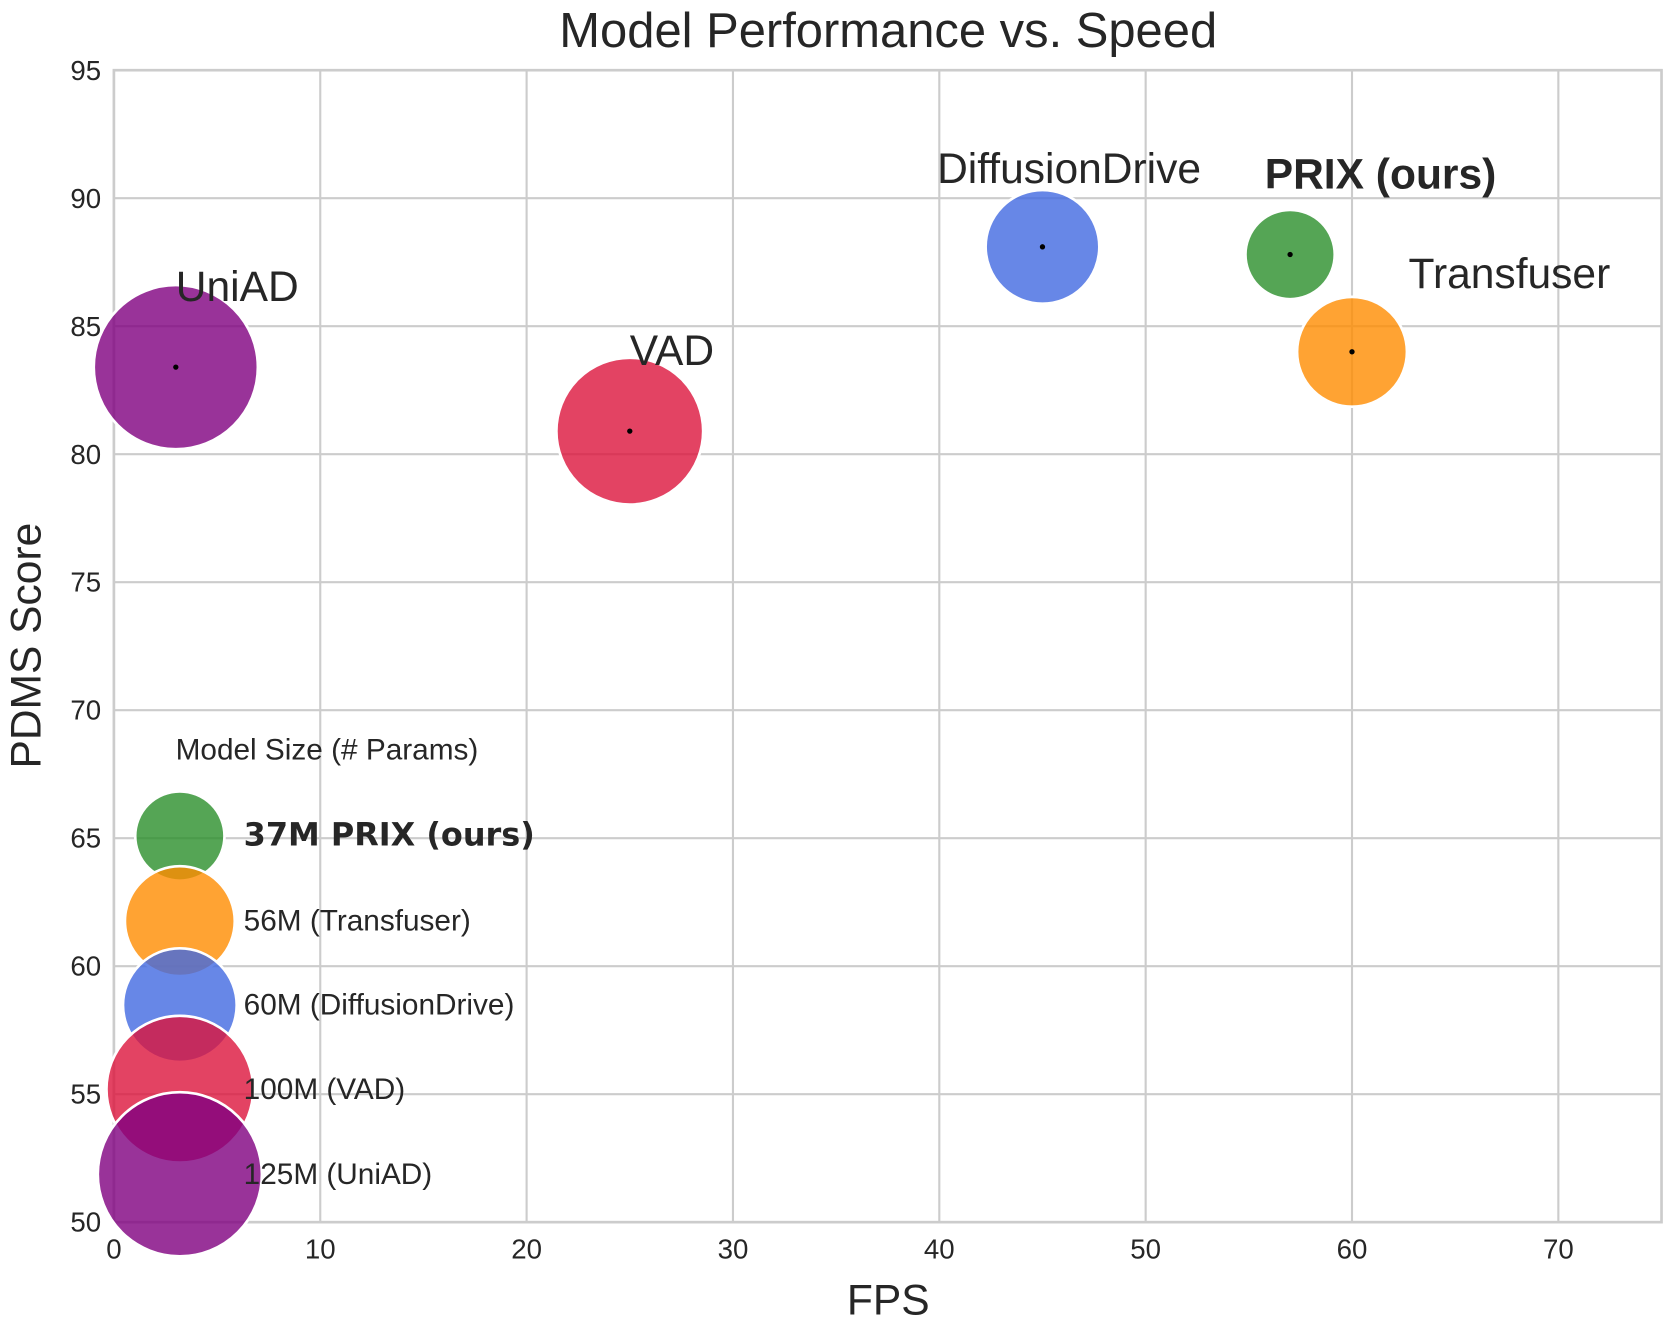 The width and height of the screenshot is (1668, 1320). Describe the element at coordinates (85, 326) in the screenshot. I see `y-tick-label: 85` at that location.